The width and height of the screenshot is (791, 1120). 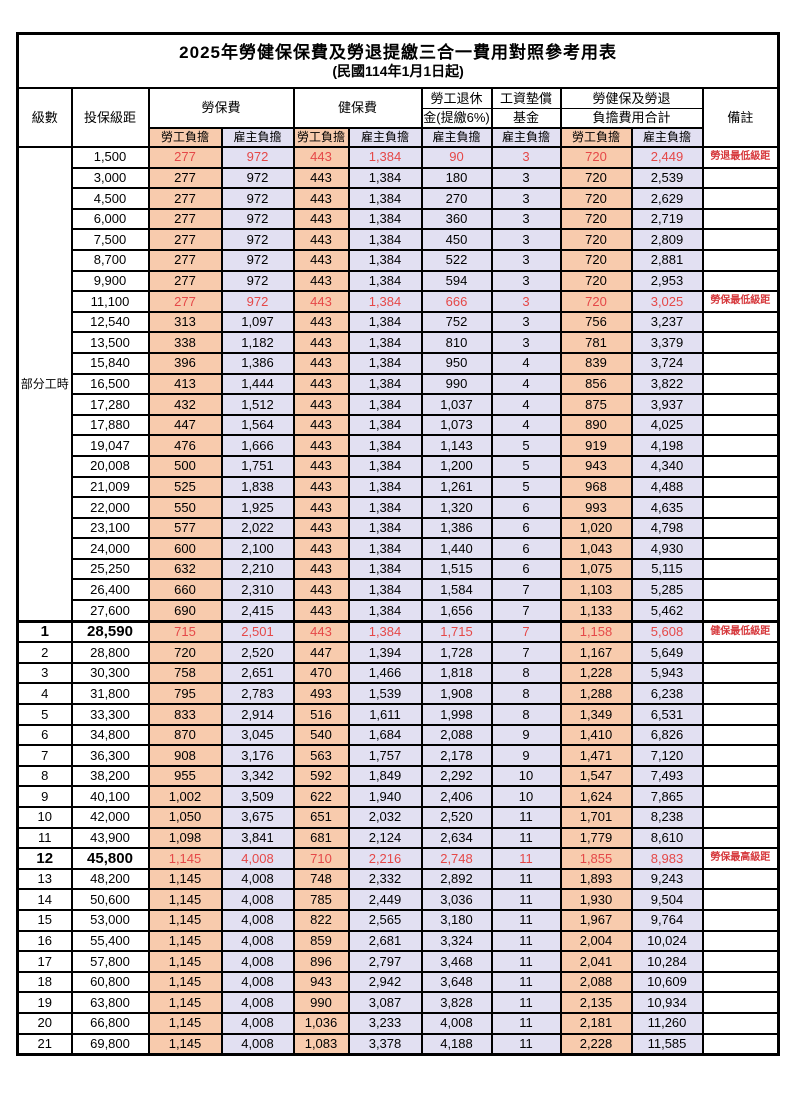 What do you see at coordinates (321, 652) in the screenshot?
I see `value-cell: 447` at bounding box center [321, 652].